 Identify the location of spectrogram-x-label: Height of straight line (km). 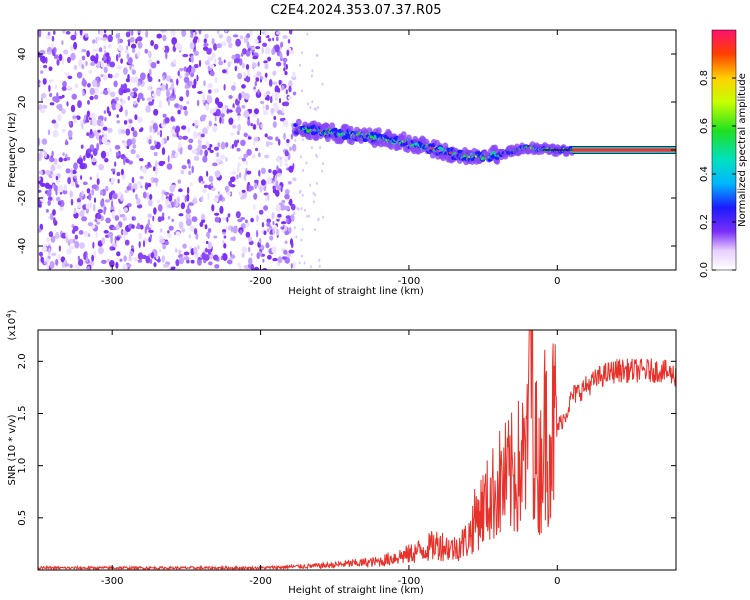
(356, 291).